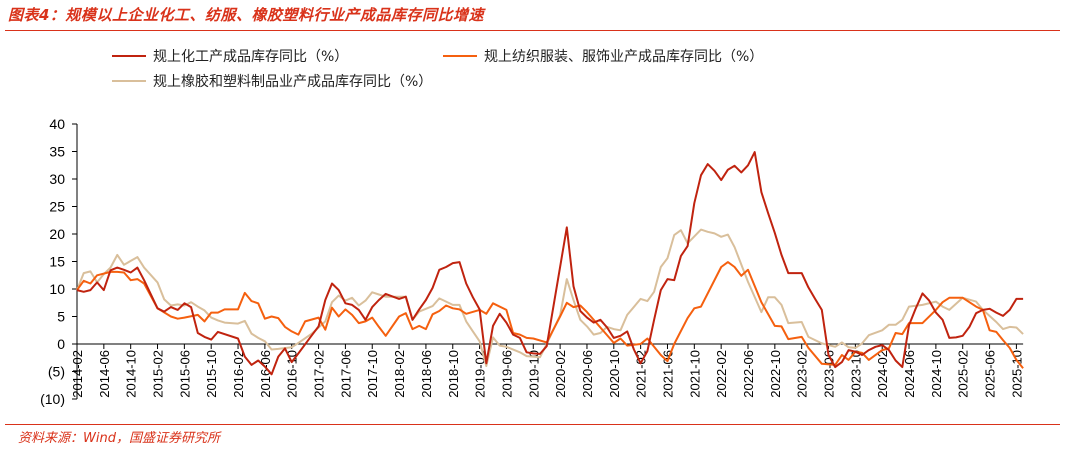 The width and height of the screenshot is (1065, 449). Describe the element at coordinates (57, 207) in the screenshot. I see `y-tick-label: 25` at that location.